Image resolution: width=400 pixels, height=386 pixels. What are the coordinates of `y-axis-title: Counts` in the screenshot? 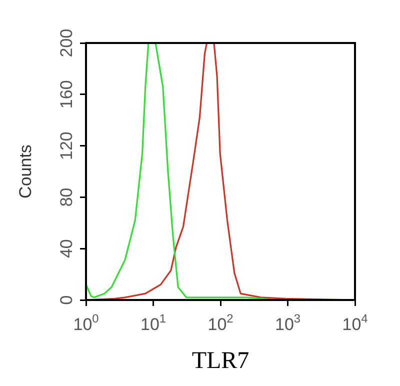 It's located at (25, 171).